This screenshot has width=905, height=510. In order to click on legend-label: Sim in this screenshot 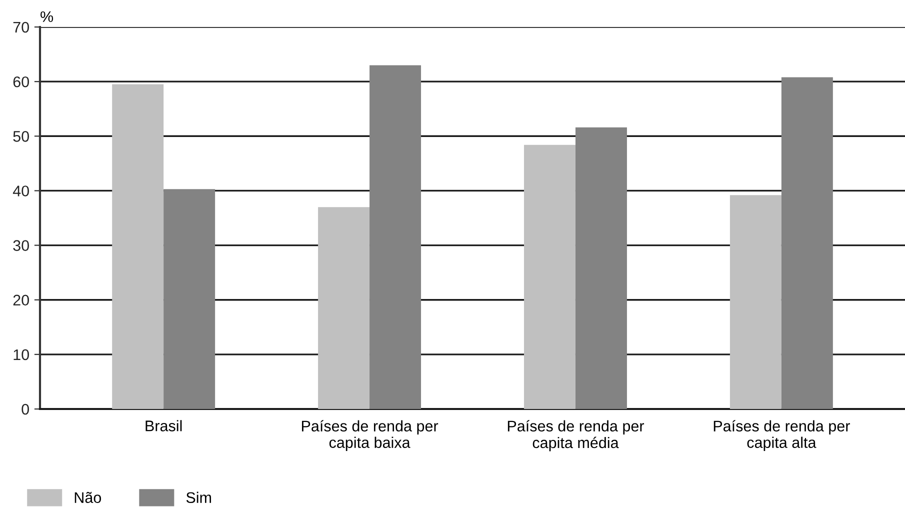, I will do `click(198, 498)`.